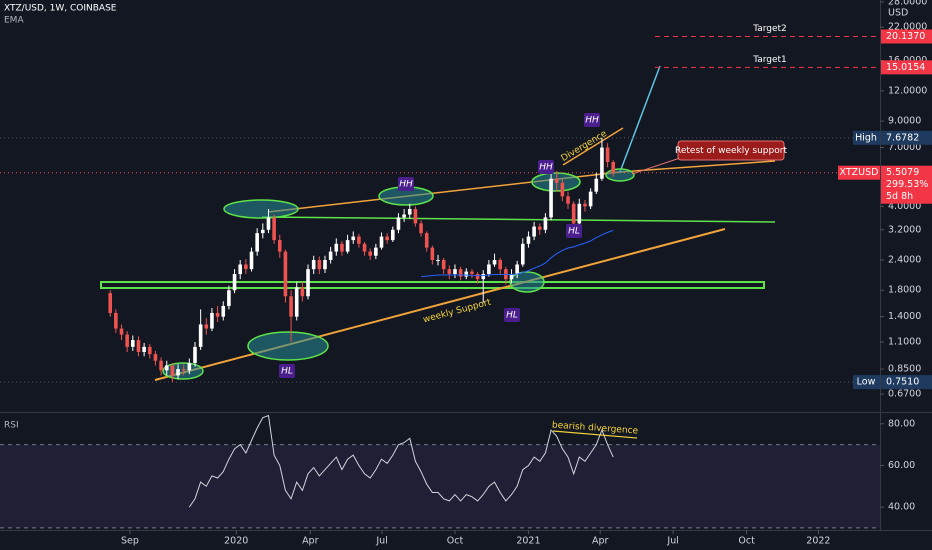  What do you see at coordinates (902, 137) in the screenshot?
I see `marker-price: 7.6782` at bounding box center [902, 137].